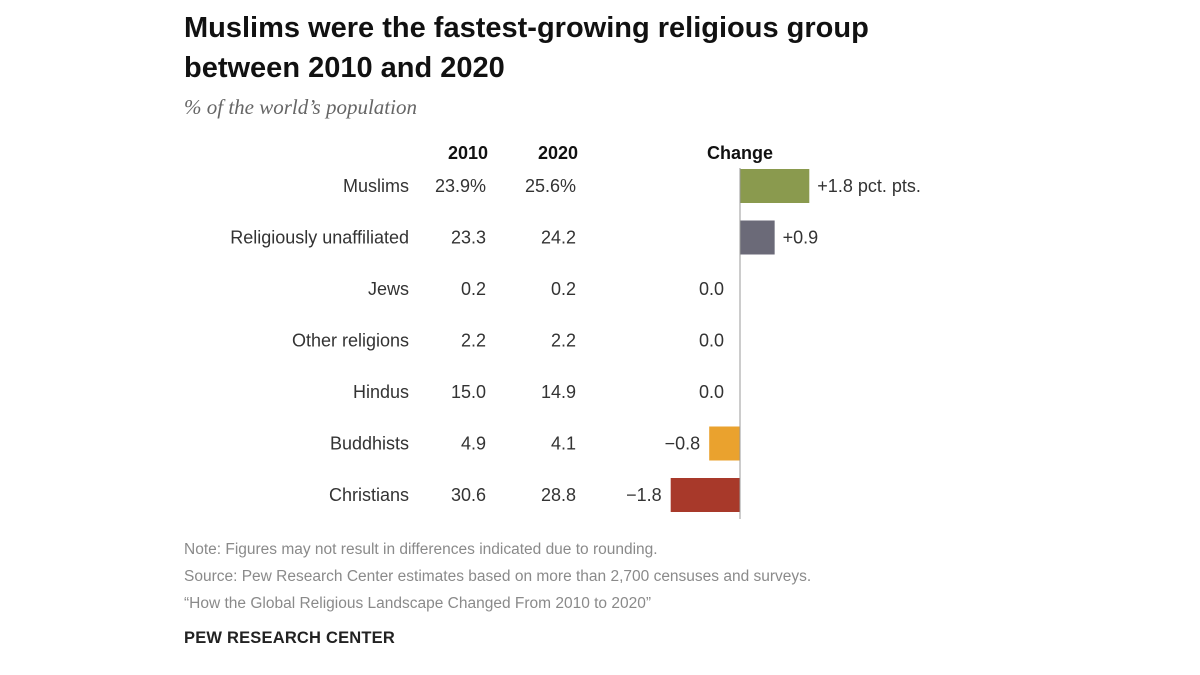 The image size is (1200, 675). What do you see at coordinates (460, 186) in the screenshot?
I see `value-2010: 23.9%` at bounding box center [460, 186].